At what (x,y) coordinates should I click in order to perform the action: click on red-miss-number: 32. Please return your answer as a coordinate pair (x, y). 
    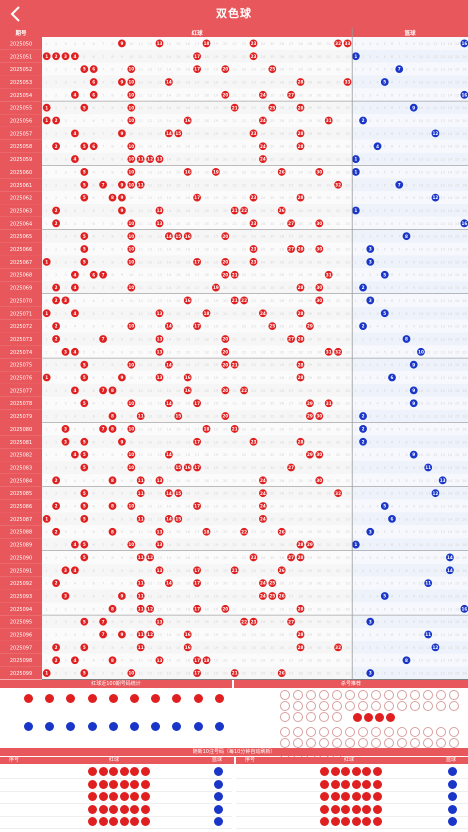
    Looking at the image, I should click on (338, 661).